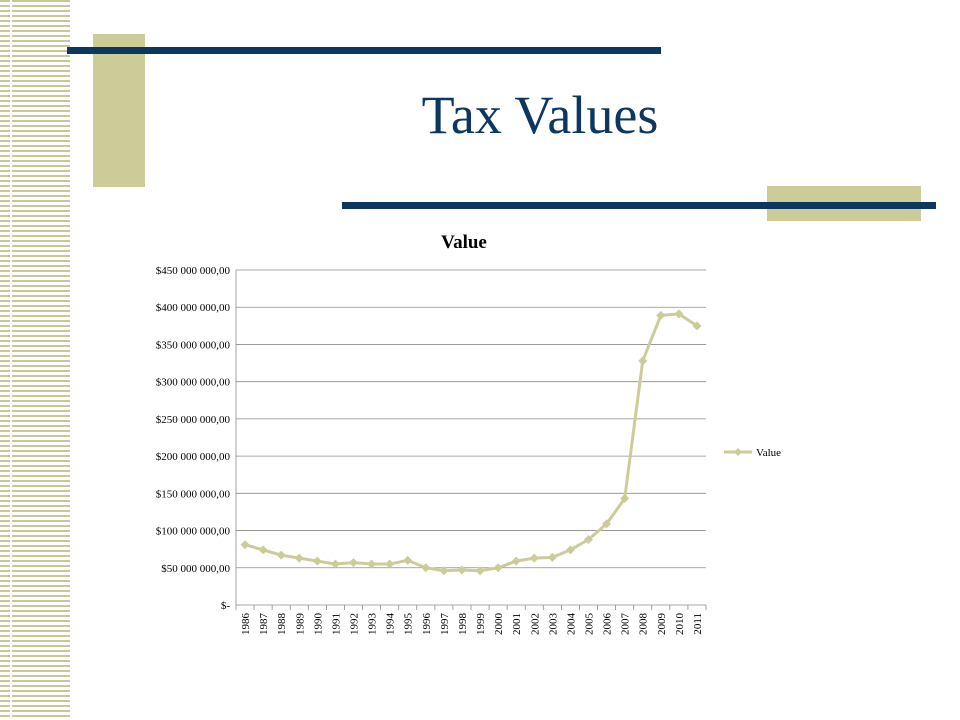  Describe the element at coordinates (336, 624) in the screenshot. I see `x-tick-label: 1991` at that location.